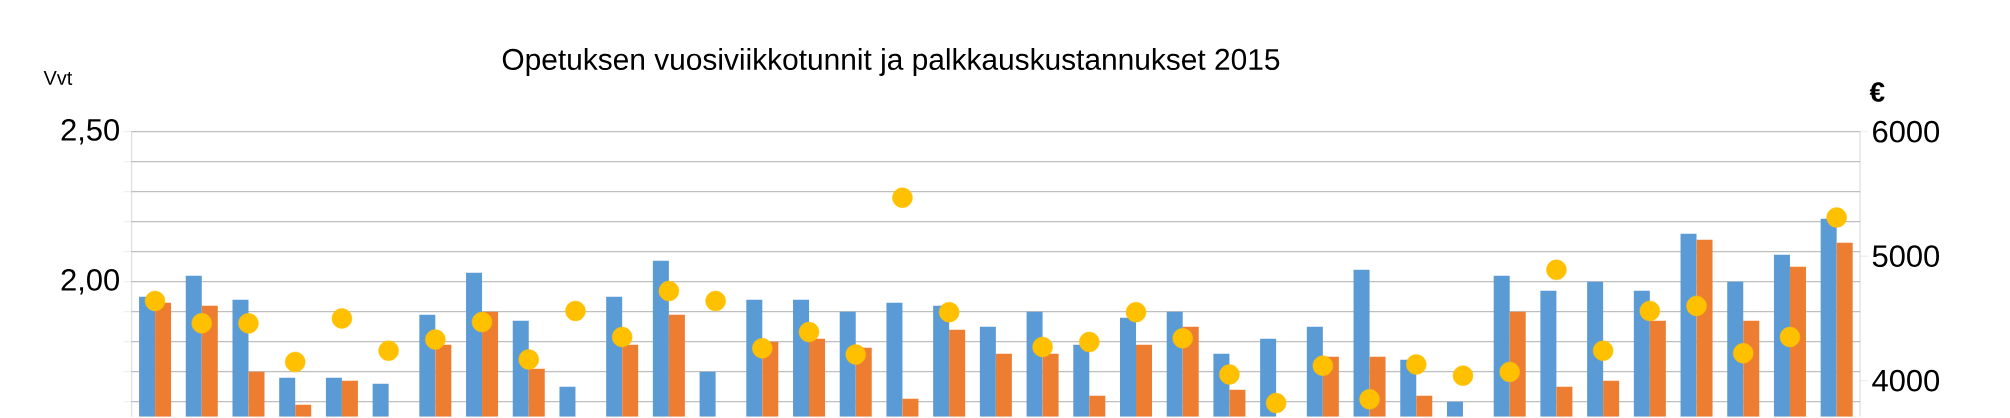  What do you see at coordinates (891, 62) in the screenshot?
I see `chart-title: Opetuksen vuosiviikkotunnit ja palkkauskustannukset 2015` at bounding box center [891, 62].